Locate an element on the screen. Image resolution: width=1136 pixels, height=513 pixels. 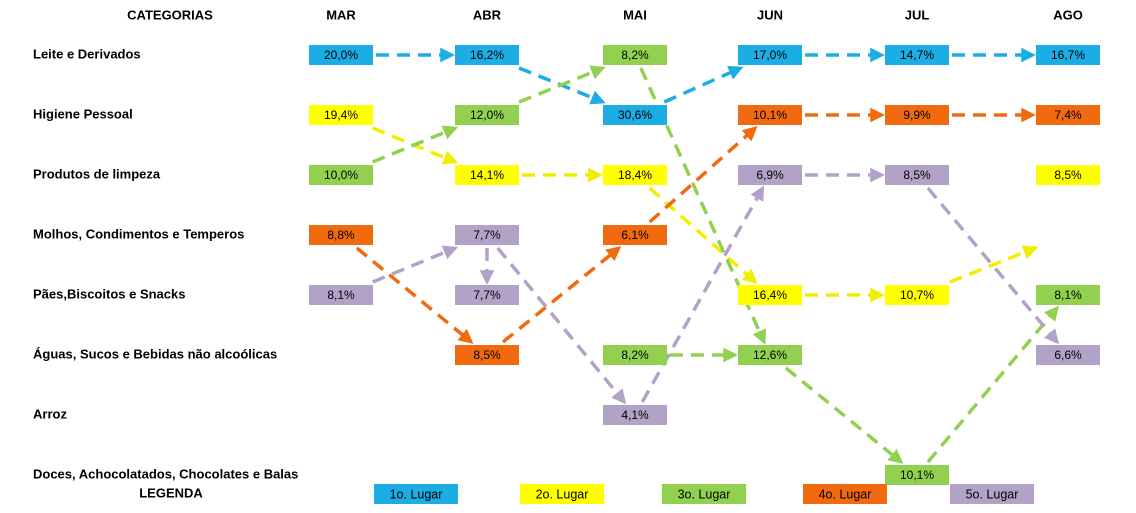
legend-item: 1o. Lugar is located at coordinates (416, 494).